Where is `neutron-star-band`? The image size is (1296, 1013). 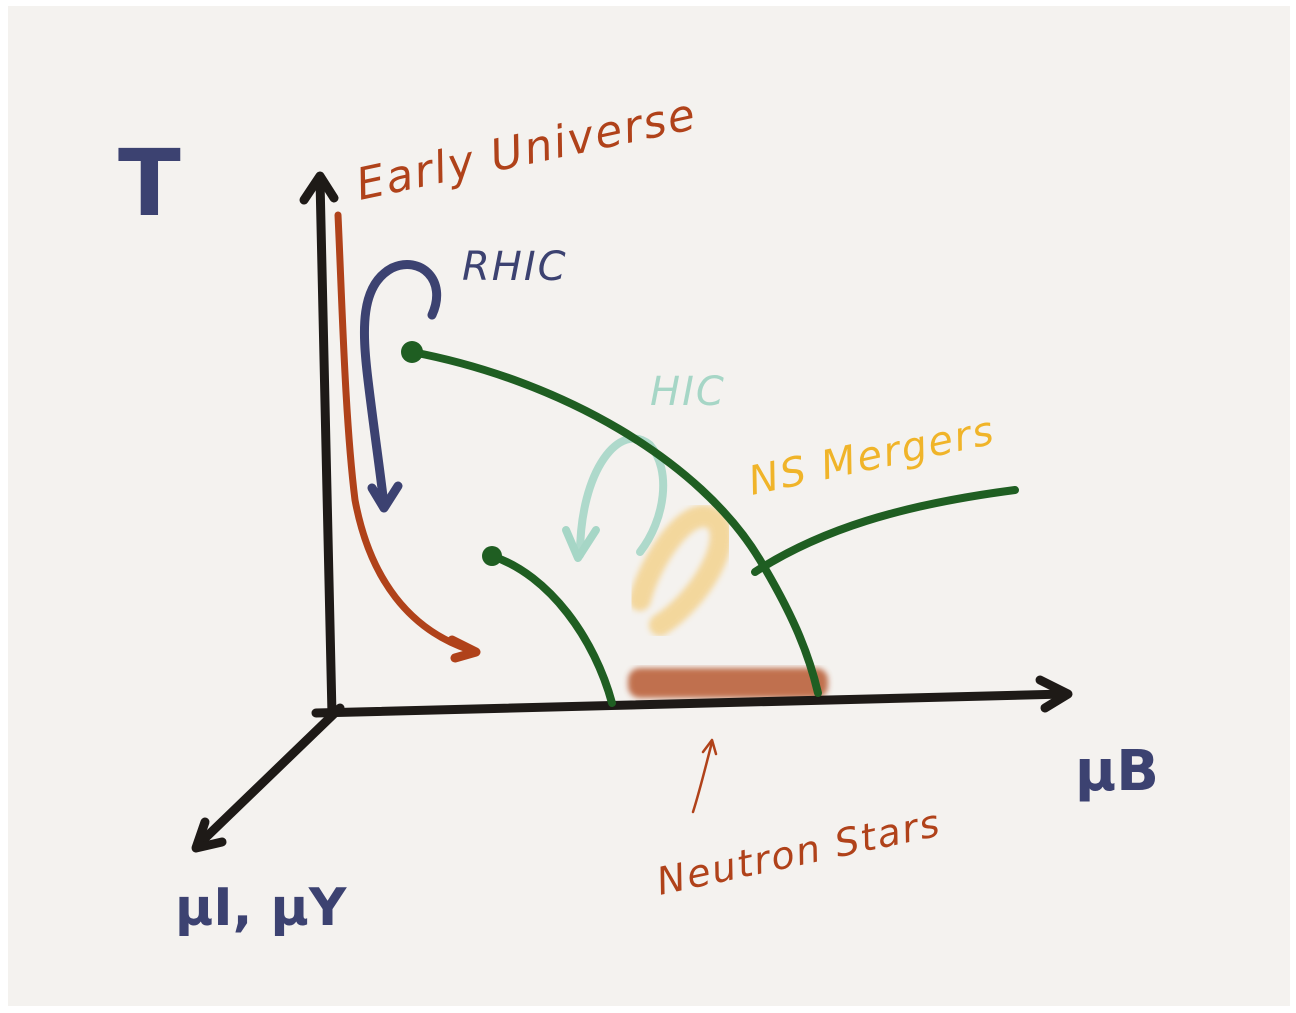
neutron-star-band is located at coordinates (728, 683).